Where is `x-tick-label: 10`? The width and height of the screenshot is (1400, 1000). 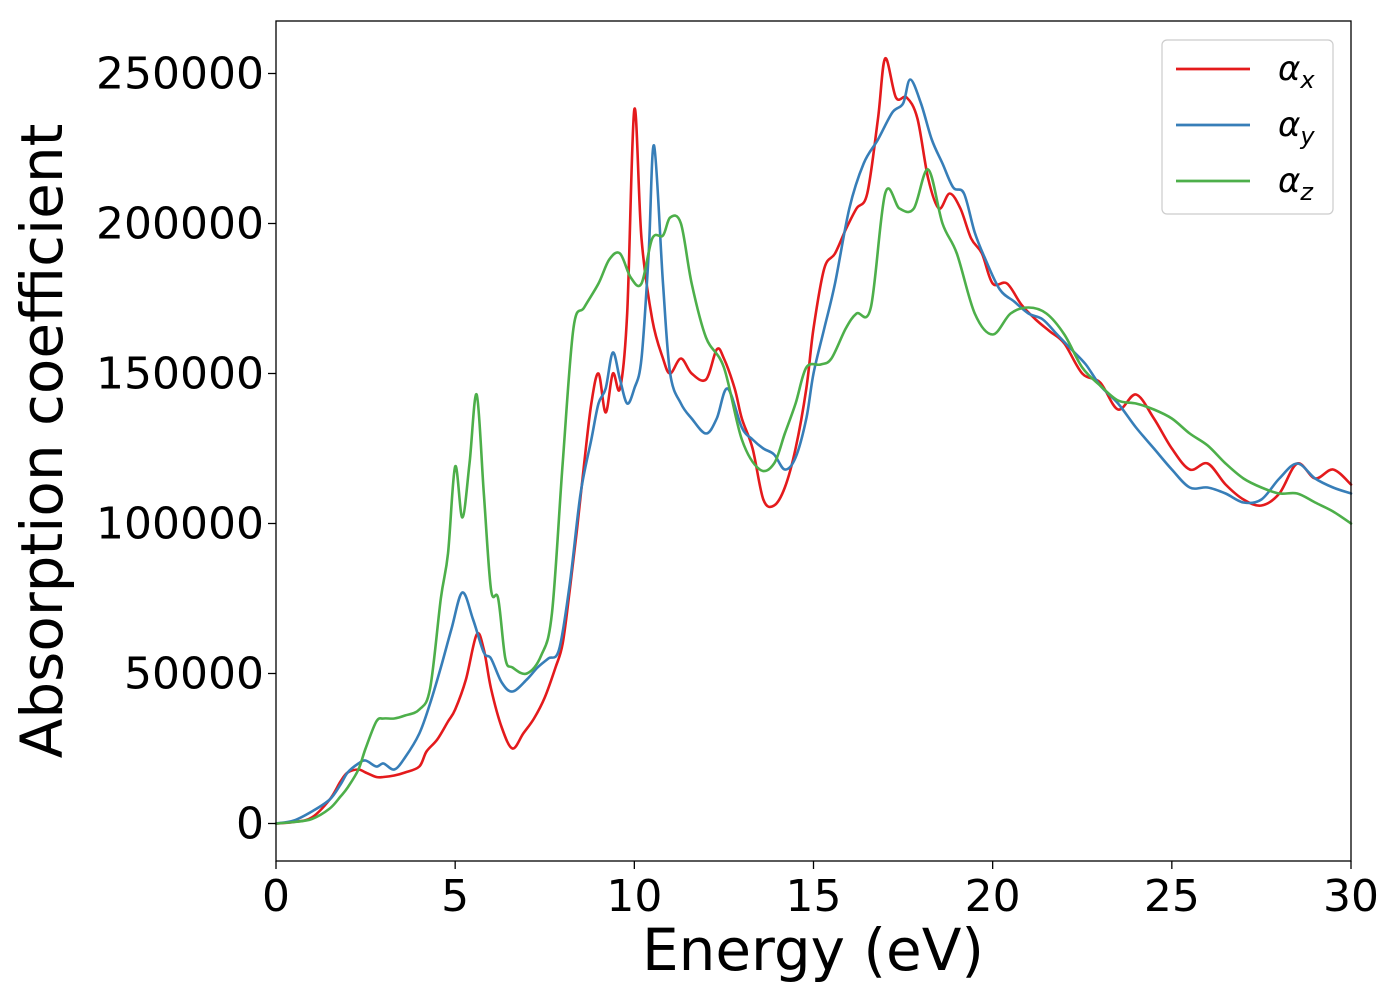 x-tick-label: 10 is located at coordinates (634, 896).